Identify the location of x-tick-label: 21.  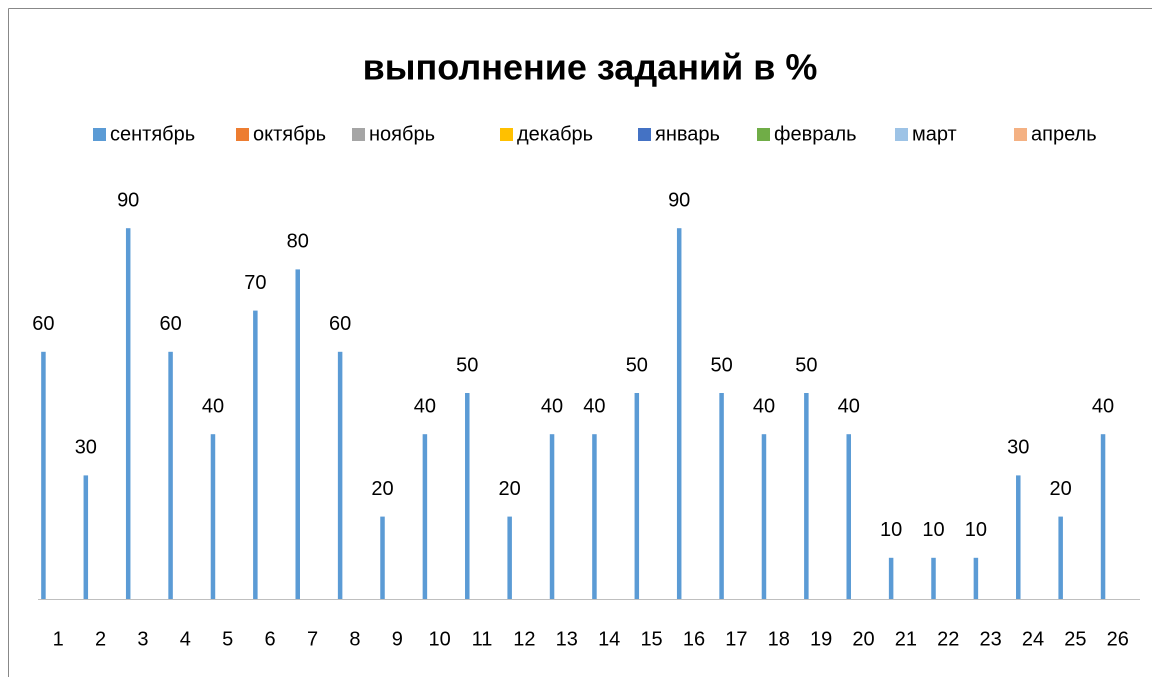
(906, 639).